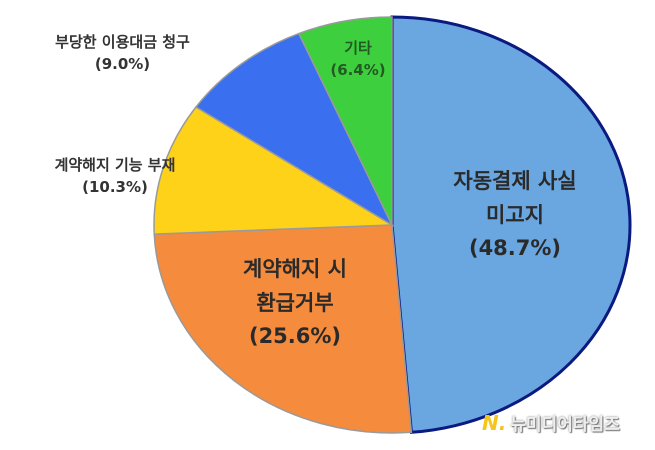 This screenshot has width=655, height=450. Describe the element at coordinates (358, 69) in the screenshot. I see `label-value: (6.4%)` at that location.